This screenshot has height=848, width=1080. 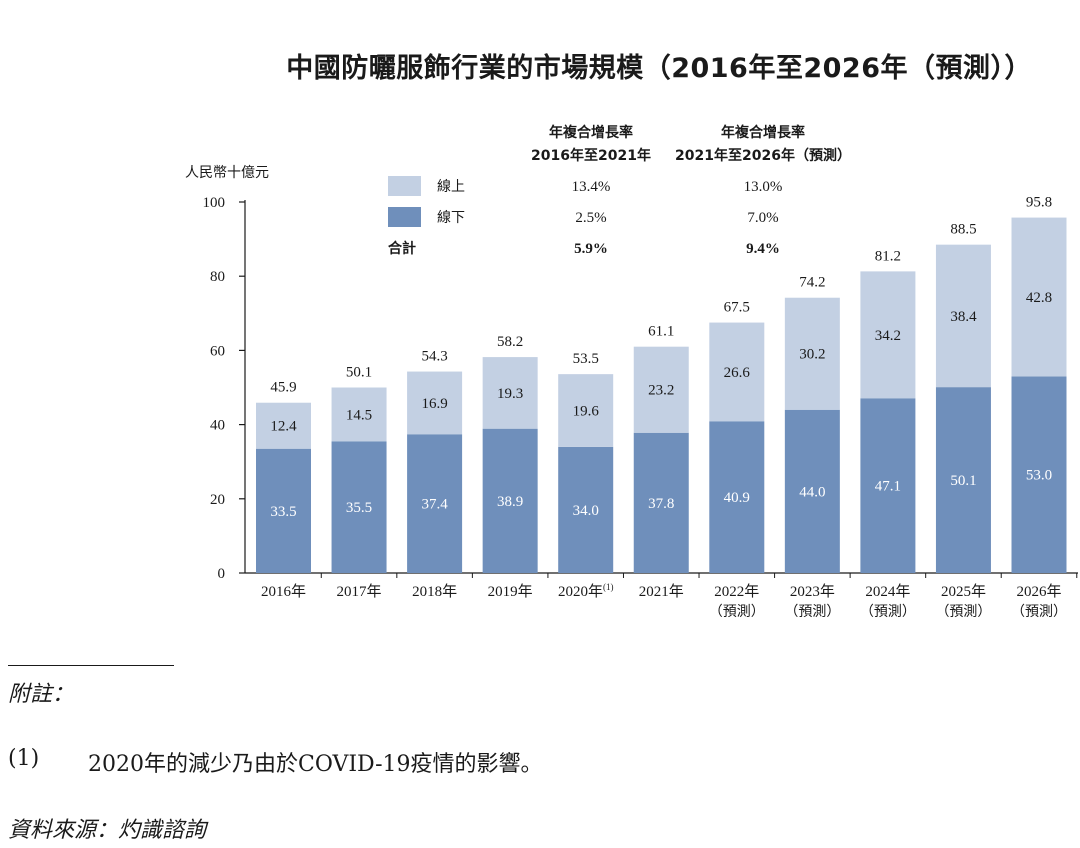 I want to click on data-label-offline: 37.4, so click(x=434, y=505).